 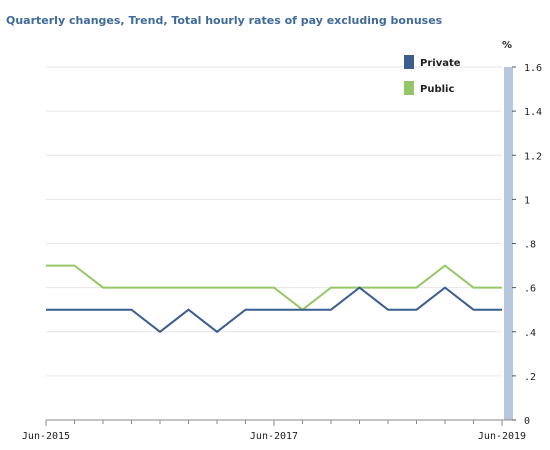 What do you see at coordinates (533, 68) in the screenshot?
I see `y-tick-label: 1.6` at bounding box center [533, 68].